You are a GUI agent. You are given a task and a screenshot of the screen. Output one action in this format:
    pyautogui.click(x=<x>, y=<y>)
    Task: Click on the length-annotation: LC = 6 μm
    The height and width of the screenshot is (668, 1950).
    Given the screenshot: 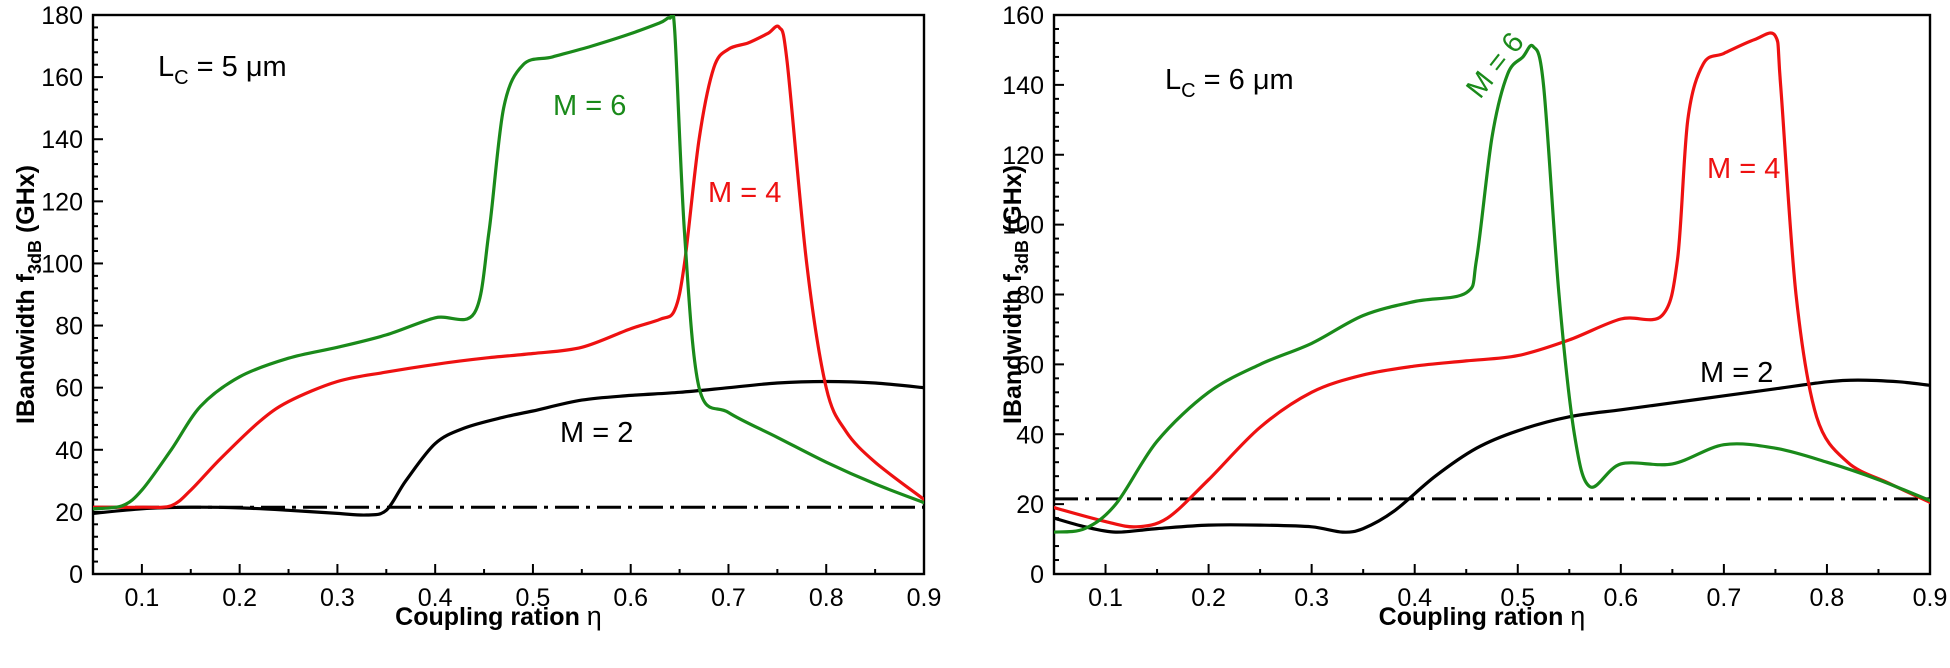 What is the action you would take?
    pyautogui.click(x=1229, y=83)
    